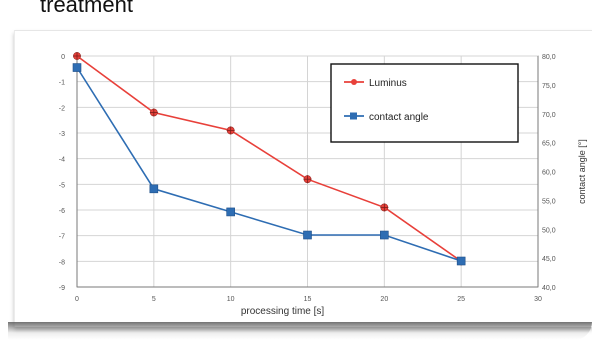 Image resolution: width=592 pixels, height=345 pixels. I want to click on x-tick-label: 20, so click(384, 299).